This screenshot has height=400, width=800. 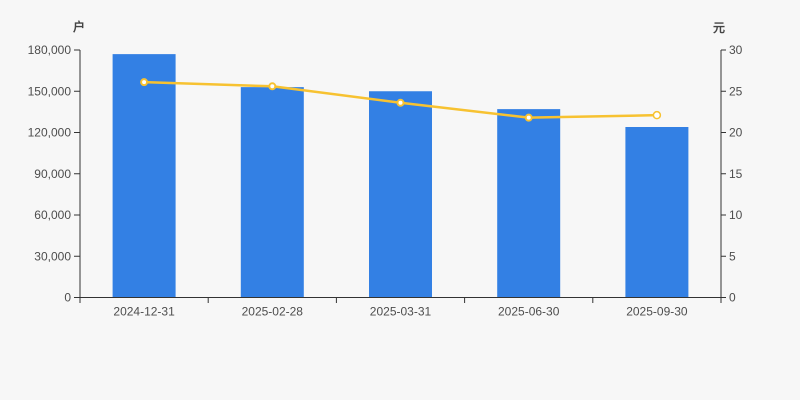 I want to click on left-axis-tick-label: 120,000, so click(x=50, y=133).